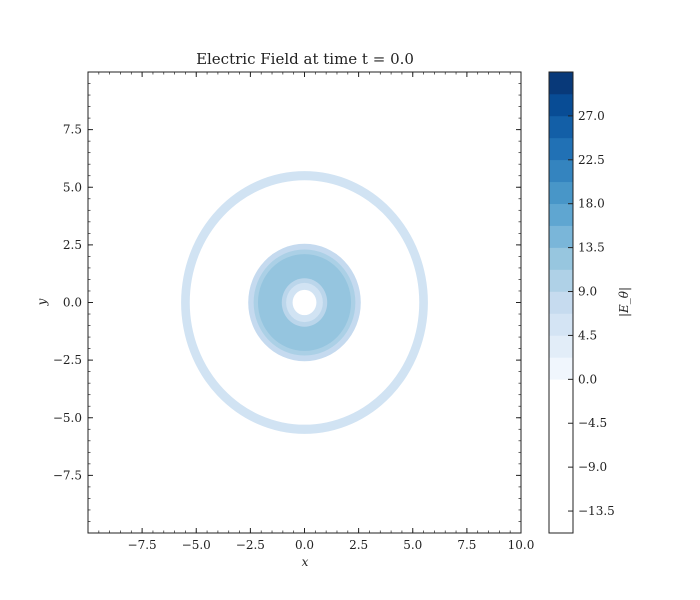  I want to click on x-tick-label: −7.5, so click(142, 545).